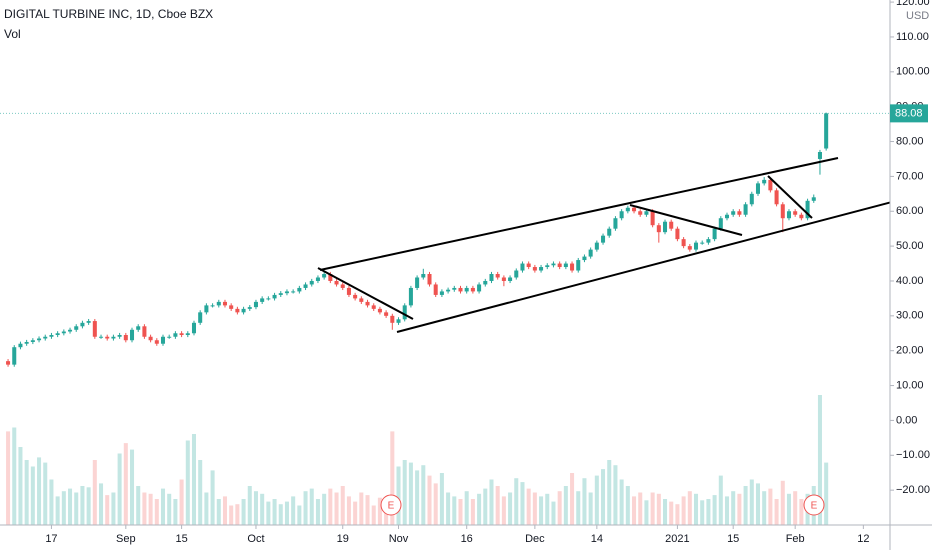 This screenshot has width=932, height=550. What do you see at coordinates (913, 72) in the screenshot?
I see `y-tick-label: 100.00` at bounding box center [913, 72].